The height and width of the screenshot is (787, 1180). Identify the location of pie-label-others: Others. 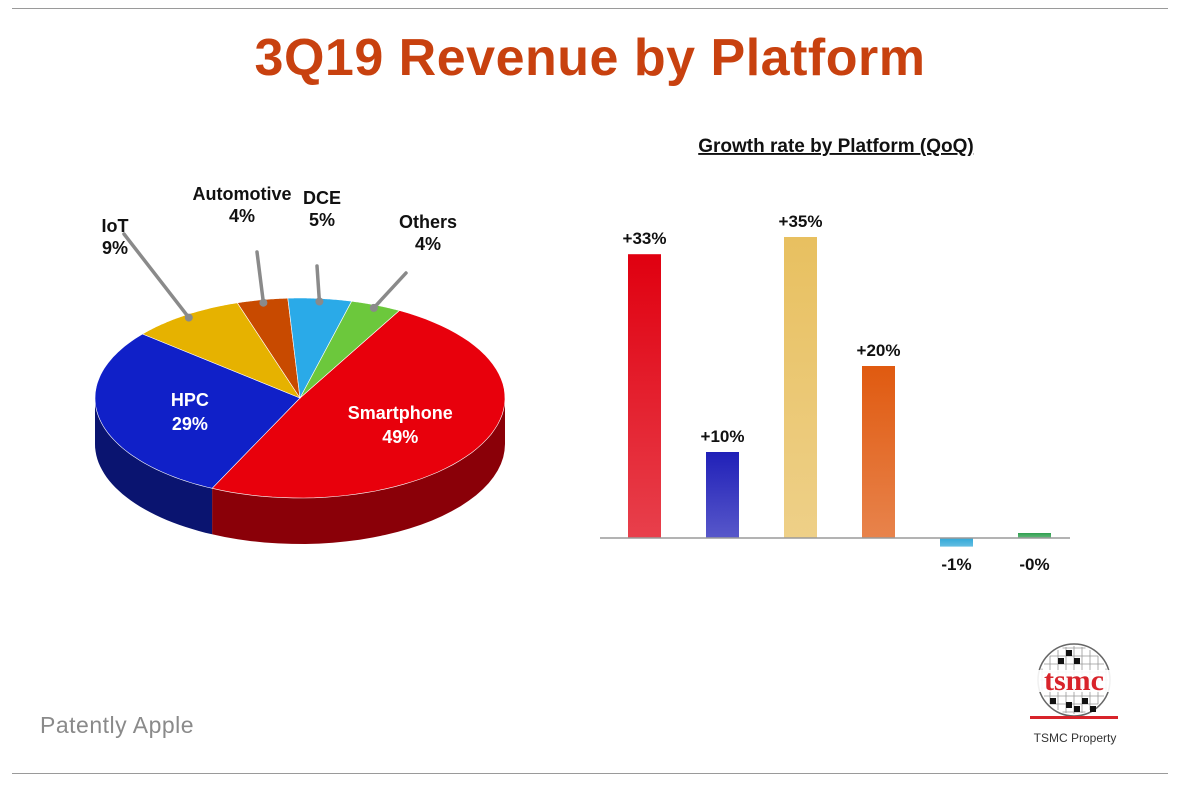
(428, 222).